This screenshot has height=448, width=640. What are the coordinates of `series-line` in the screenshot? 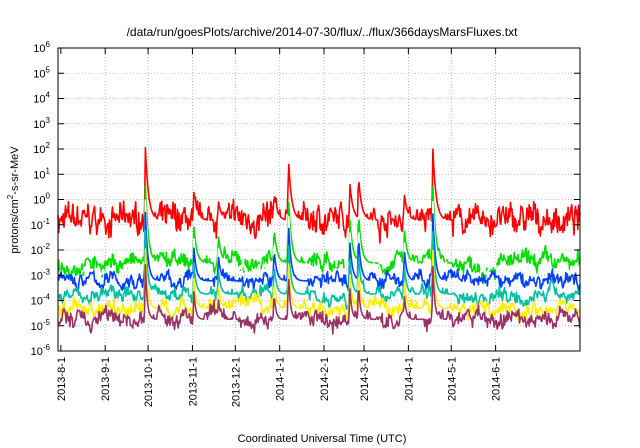 It's located at (319, 299).